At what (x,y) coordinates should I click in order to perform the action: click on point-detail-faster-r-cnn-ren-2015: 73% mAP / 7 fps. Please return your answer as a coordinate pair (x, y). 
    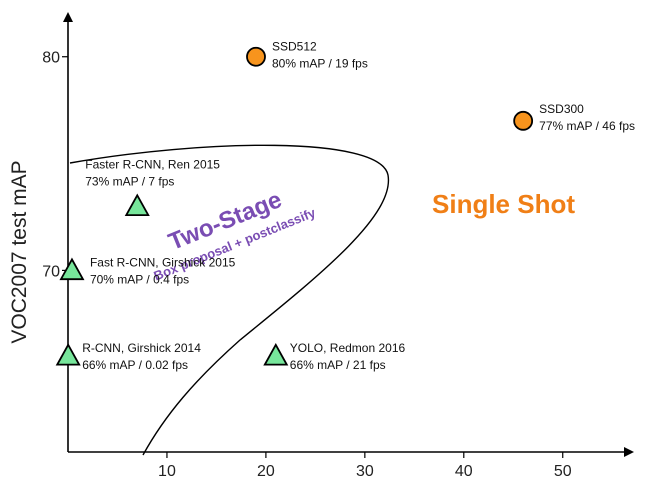
    Looking at the image, I should click on (129, 181).